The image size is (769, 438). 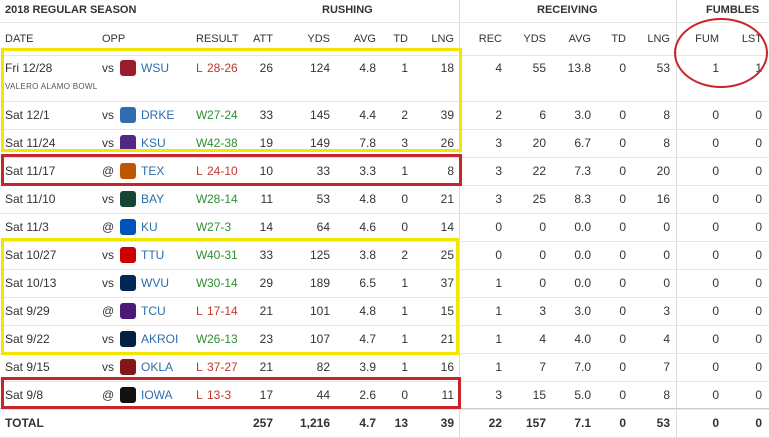 I want to click on opponent-link: TEX, so click(x=153, y=171).